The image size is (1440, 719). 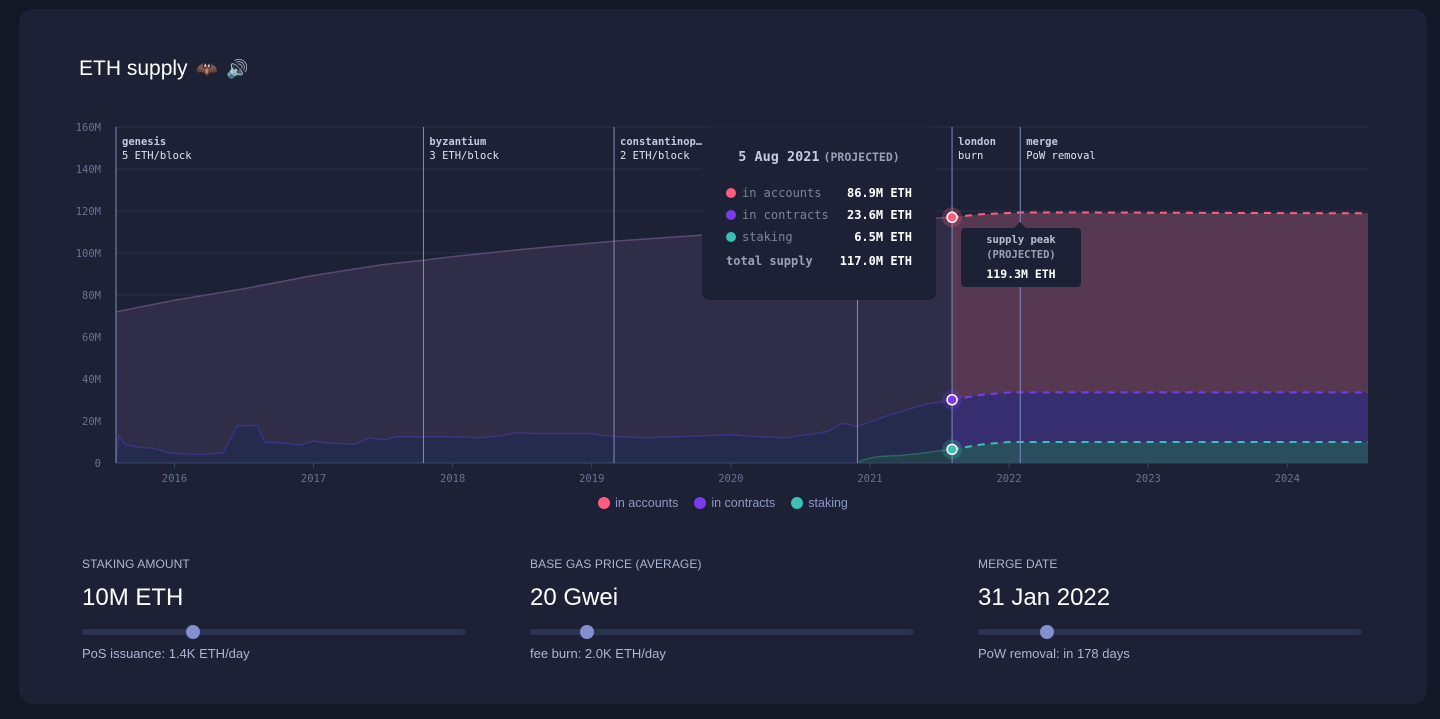 I want to click on control-value: 20 Gwei, so click(x=574, y=597).